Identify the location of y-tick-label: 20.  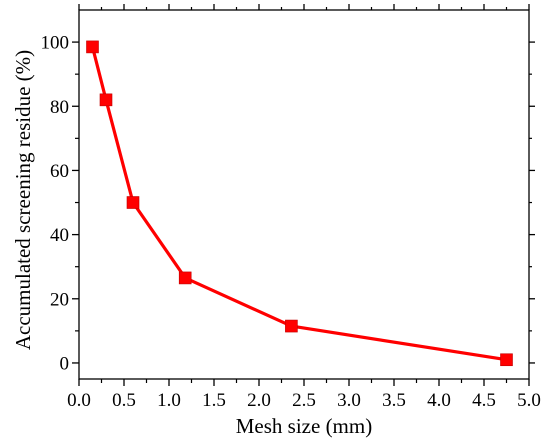
(59, 299).